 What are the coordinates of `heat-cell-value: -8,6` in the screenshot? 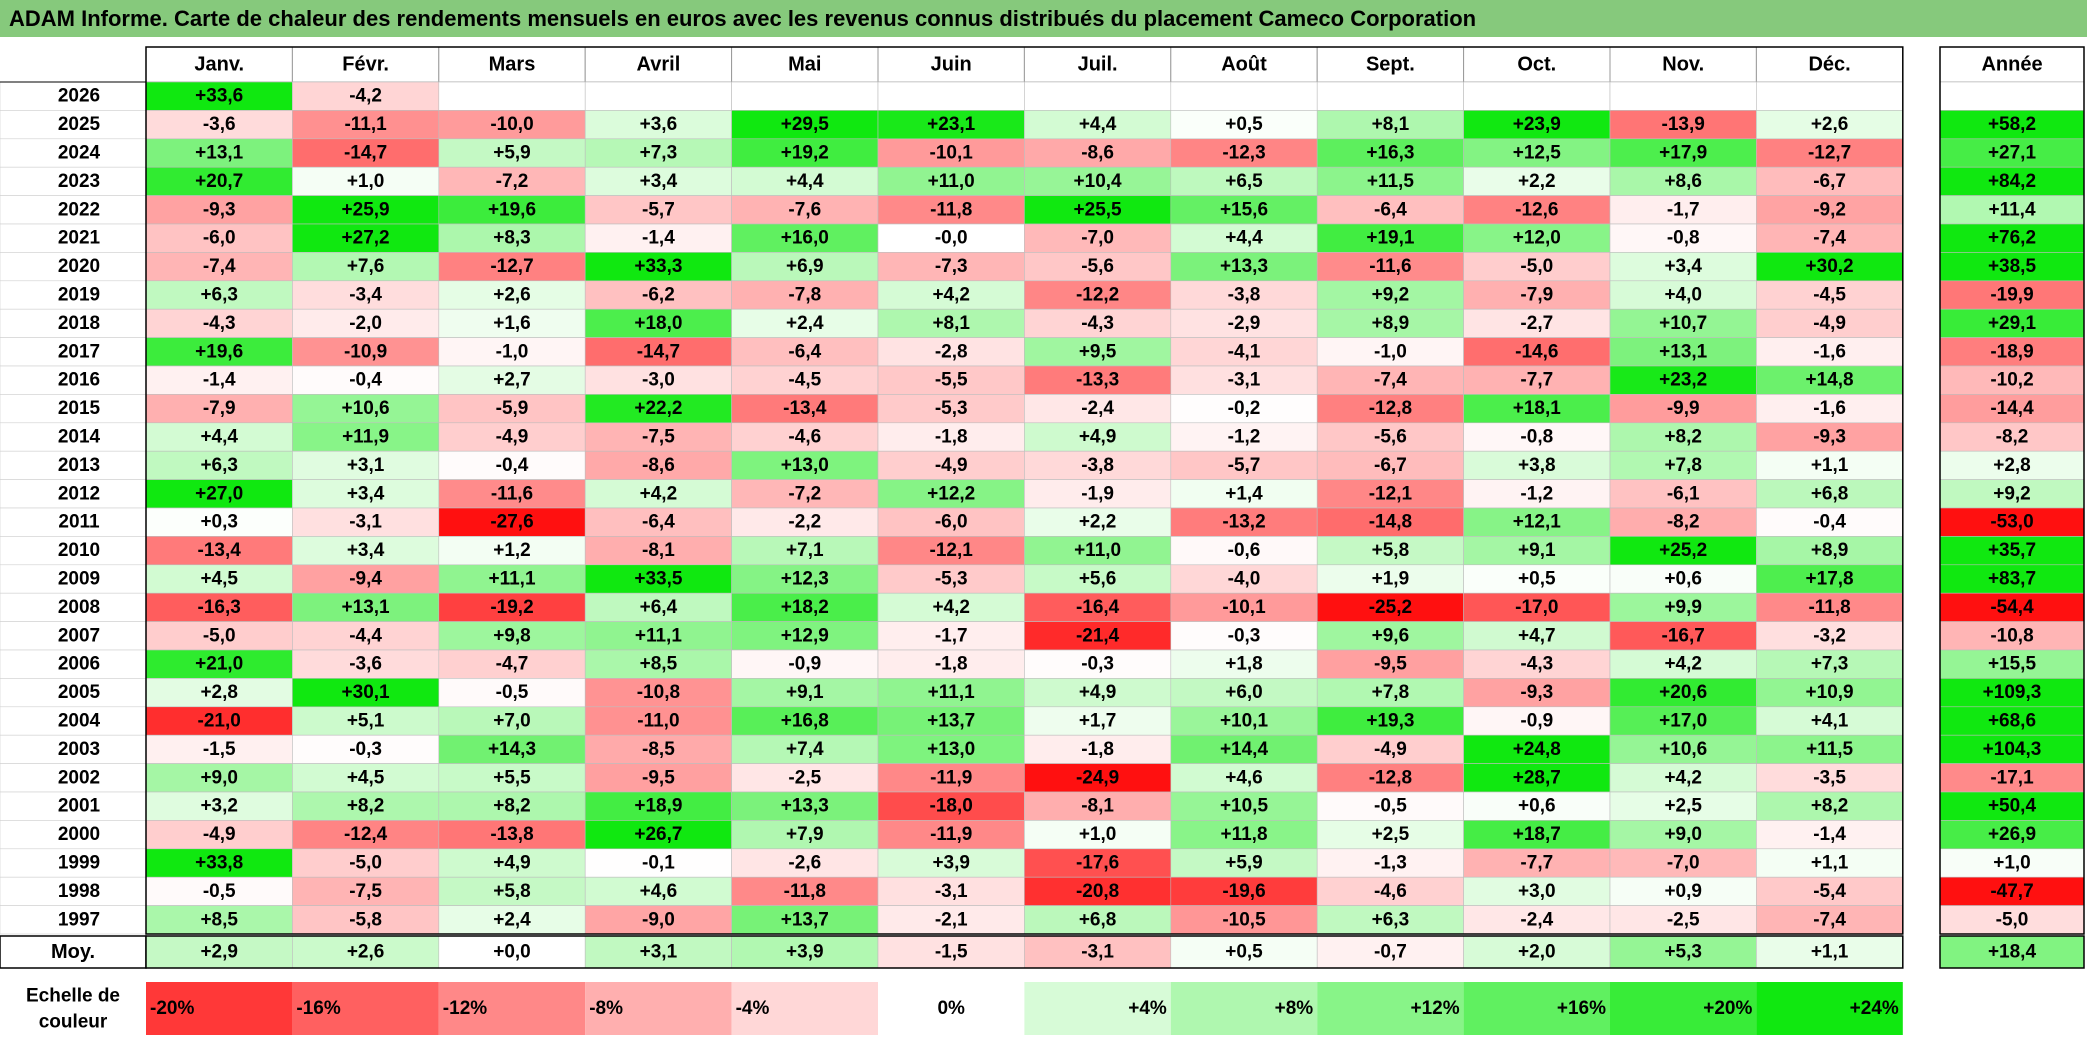 It's located at (658, 465).